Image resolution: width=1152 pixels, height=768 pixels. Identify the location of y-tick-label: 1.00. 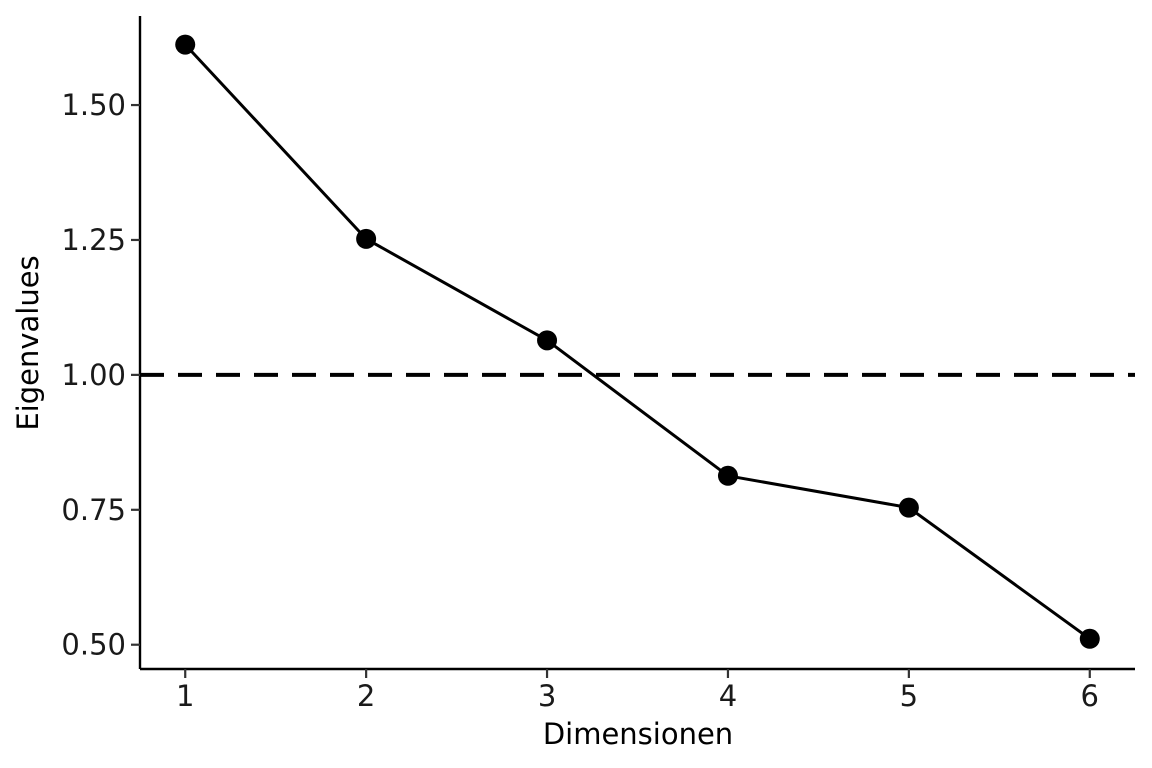
(93, 375).